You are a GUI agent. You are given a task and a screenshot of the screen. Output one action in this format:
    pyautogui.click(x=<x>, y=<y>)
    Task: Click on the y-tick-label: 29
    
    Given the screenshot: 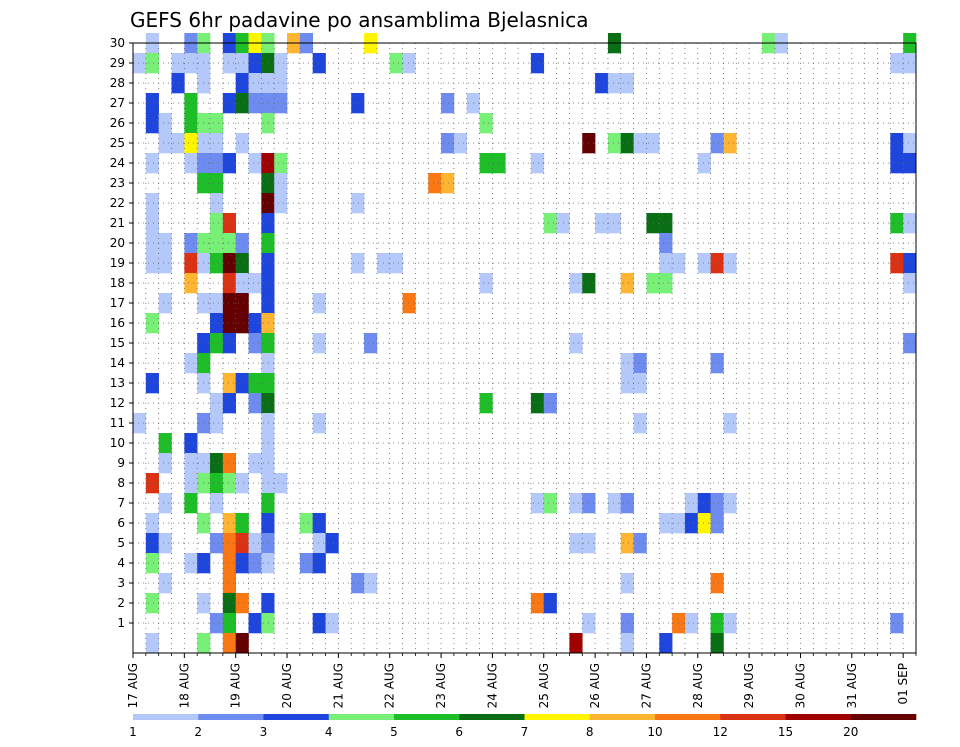 What is the action you would take?
    pyautogui.click(x=117, y=63)
    